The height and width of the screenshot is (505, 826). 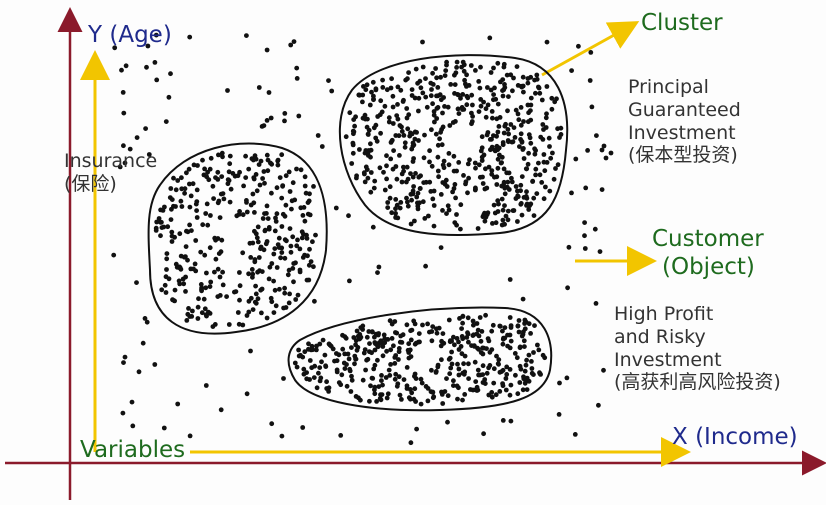 What do you see at coordinates (668, 87) in the screenshot?
I see `principal-line-1: Principal` at bounding box center [668, 87].